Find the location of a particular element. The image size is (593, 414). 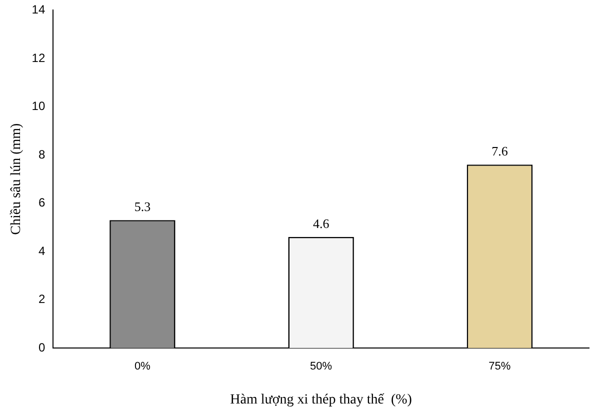

x-axis-title: Hàm lượng xi thép thay thế (%) is located at coordinates (321, 400).